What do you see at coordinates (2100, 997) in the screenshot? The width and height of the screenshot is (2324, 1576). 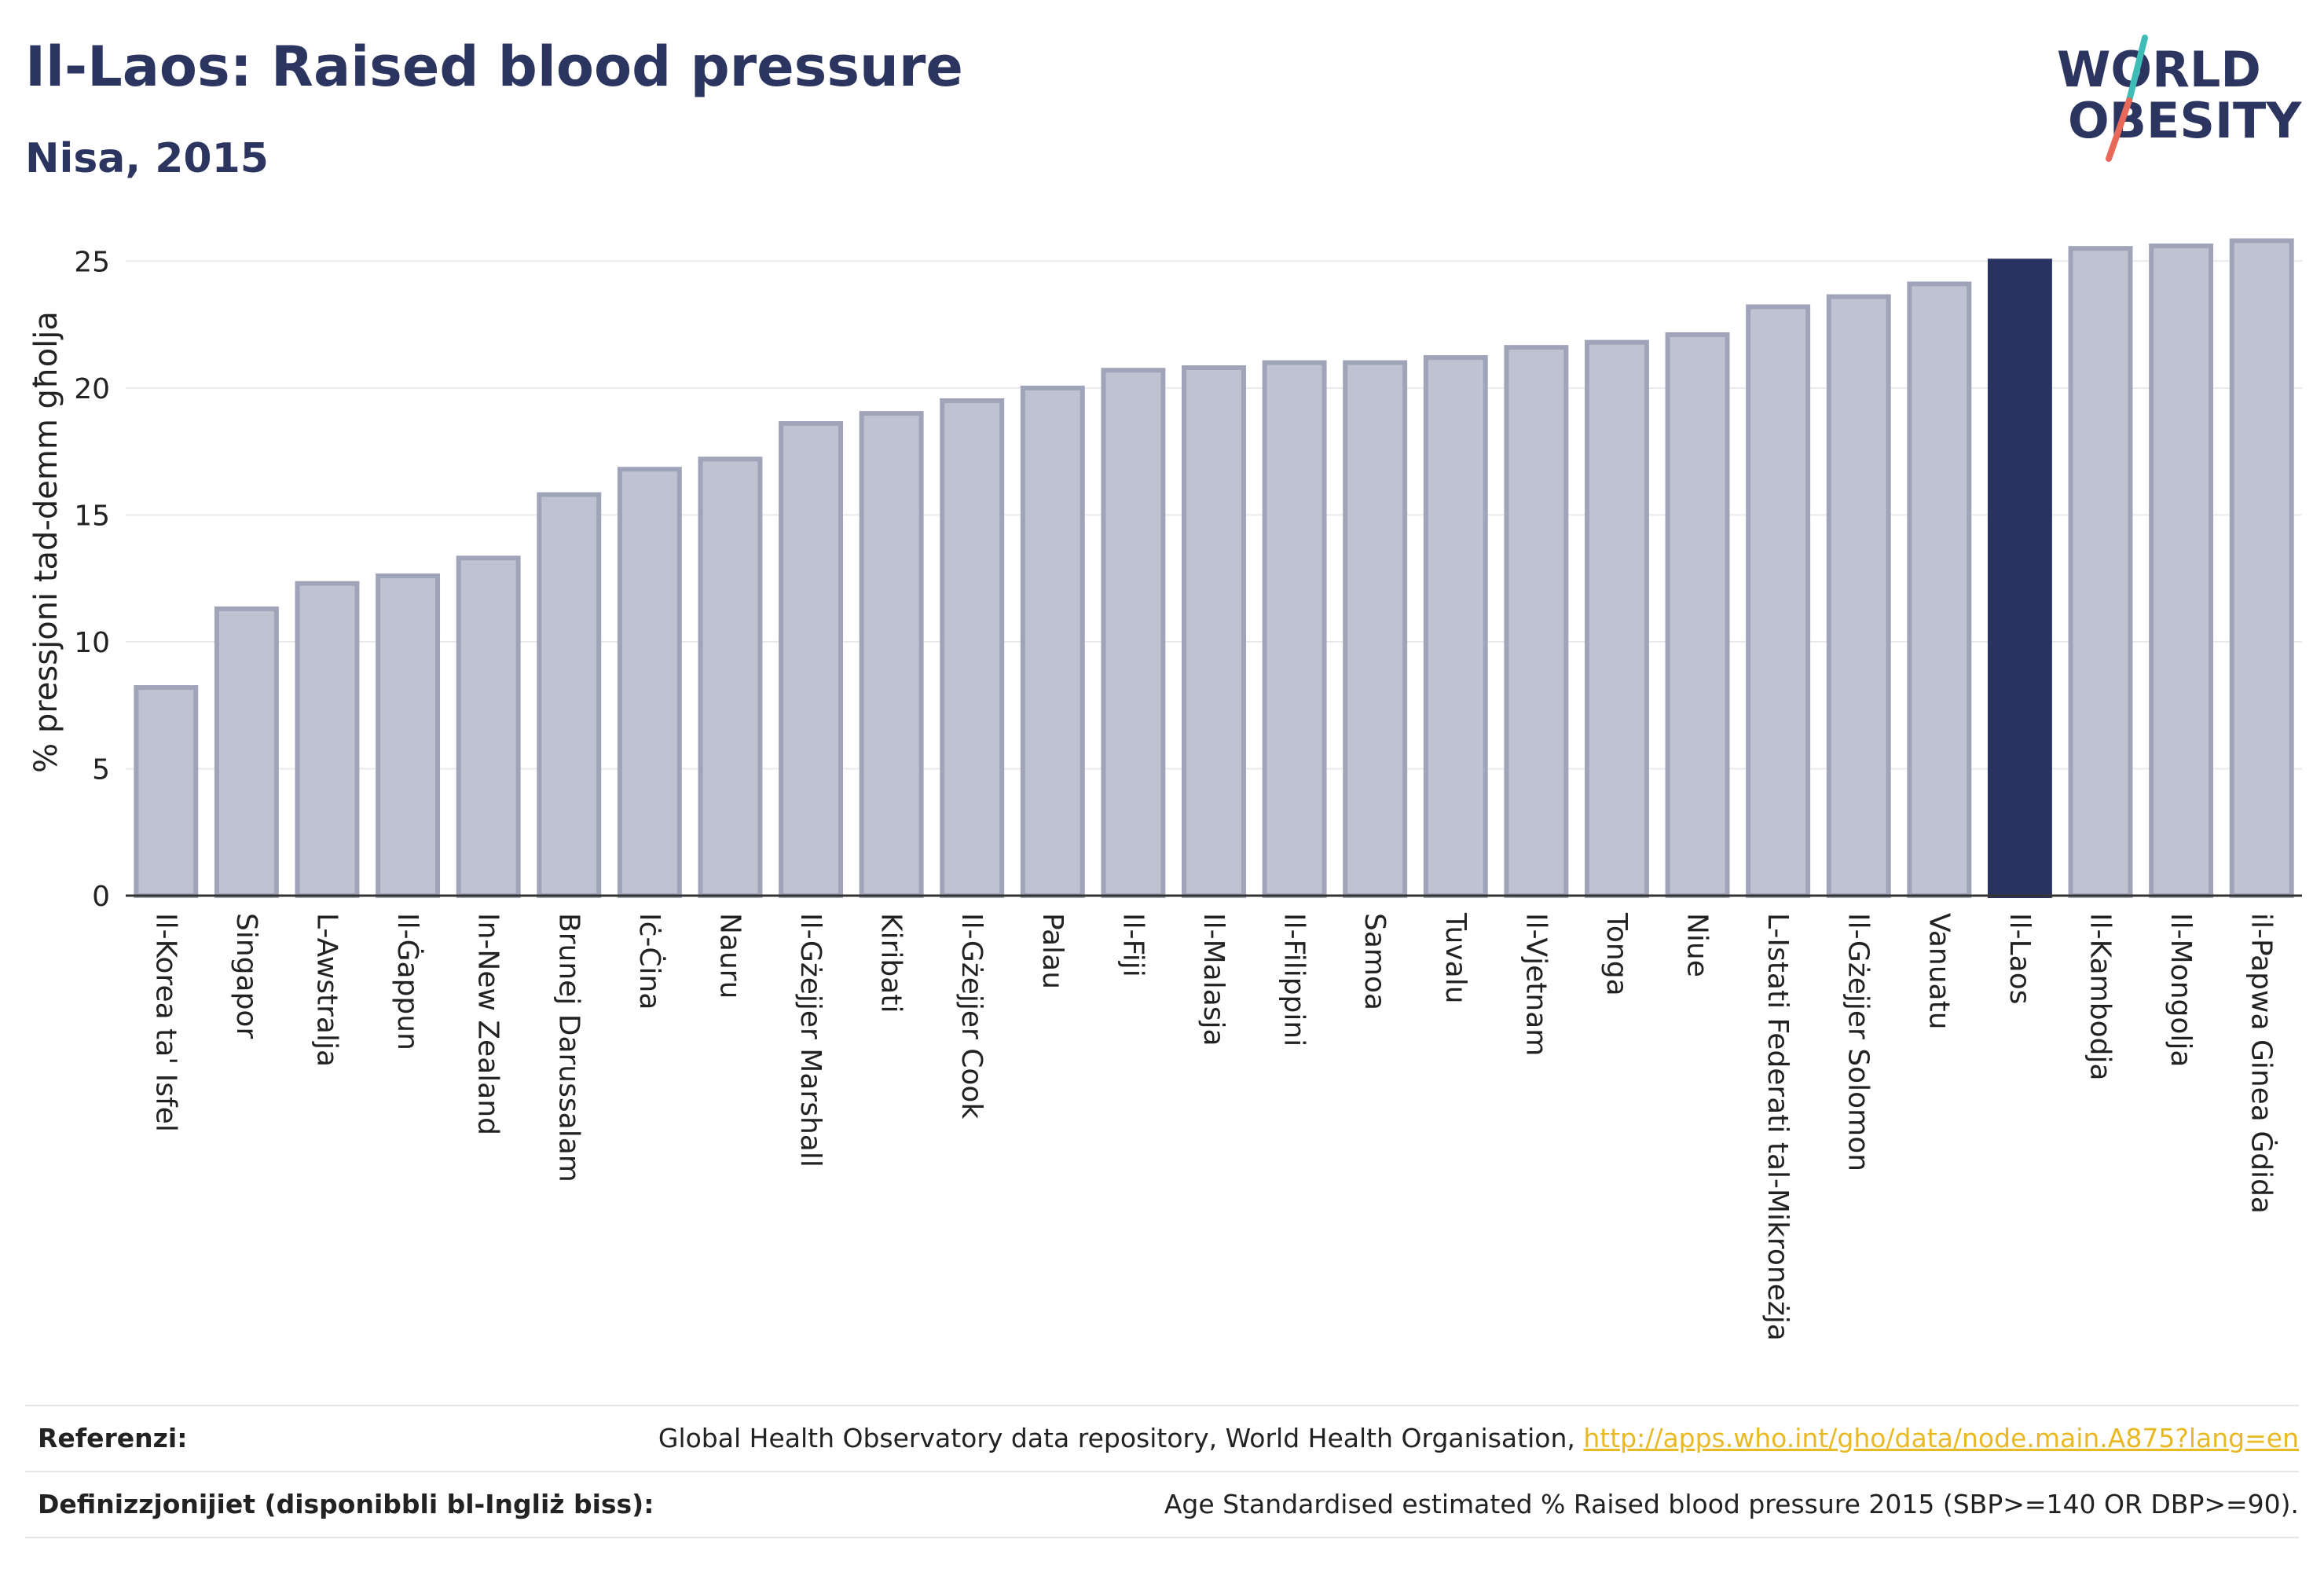 I see `x-category-label: Il-Kambodja` at bounding box center [2100, 997].